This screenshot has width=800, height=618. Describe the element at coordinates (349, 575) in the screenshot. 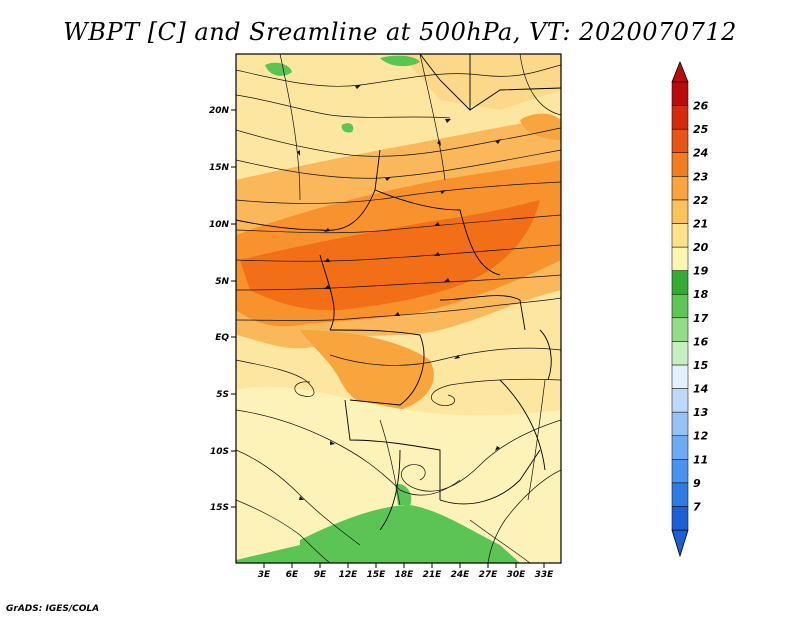

I see `lon-label-12e: 12E` at that location.